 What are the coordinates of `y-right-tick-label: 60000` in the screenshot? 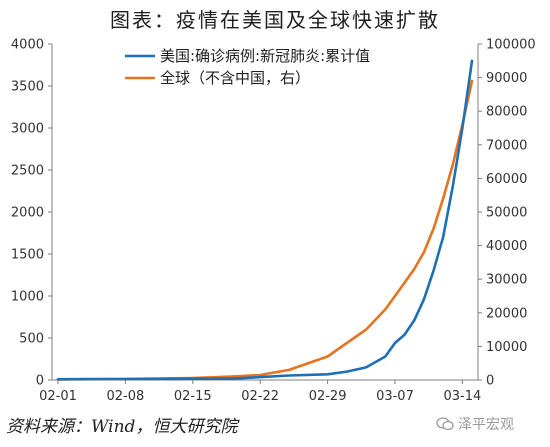 It's located at (506, 179).